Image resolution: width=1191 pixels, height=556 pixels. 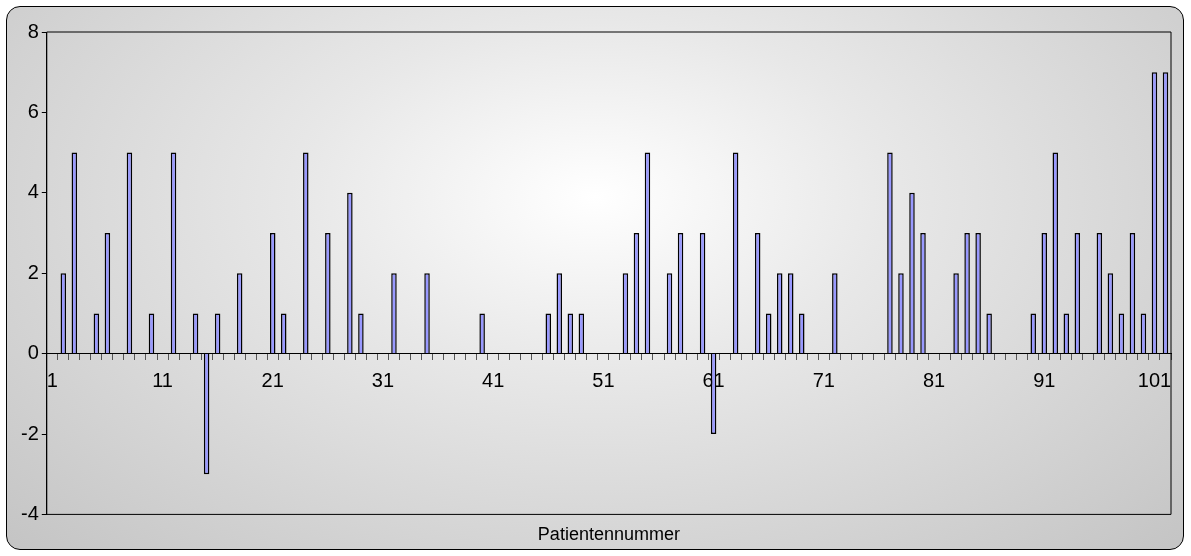 I want to click on y-tick-label: -2, so click(x=29, y=432).